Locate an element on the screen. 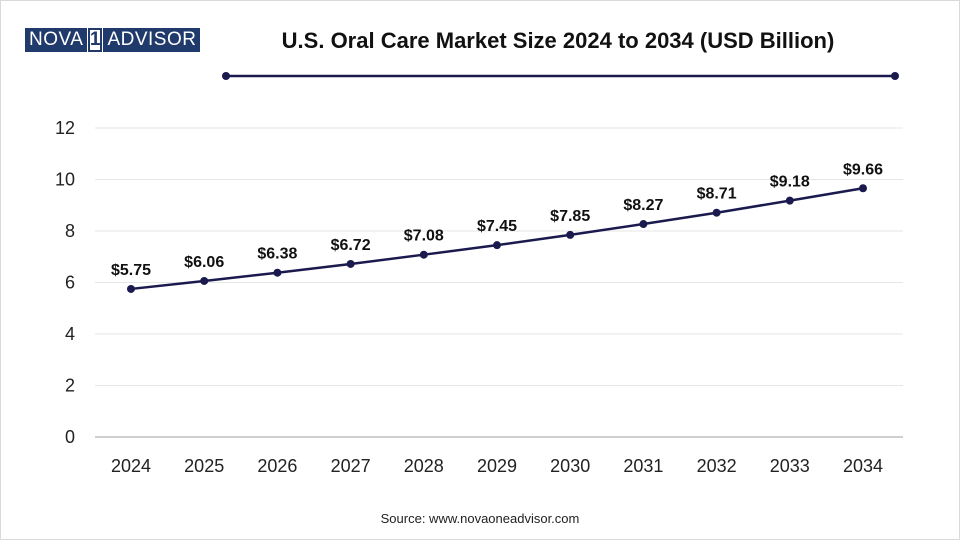  logo-text-right: ADVISOR is located at coordinates (152, 40).